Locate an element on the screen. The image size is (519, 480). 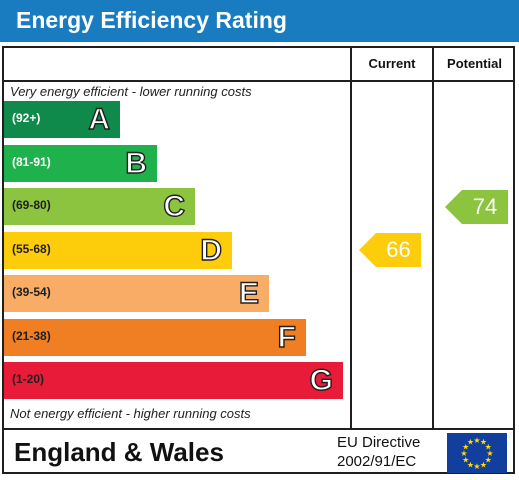
band-letter: E is located at coordinates (248, 293).